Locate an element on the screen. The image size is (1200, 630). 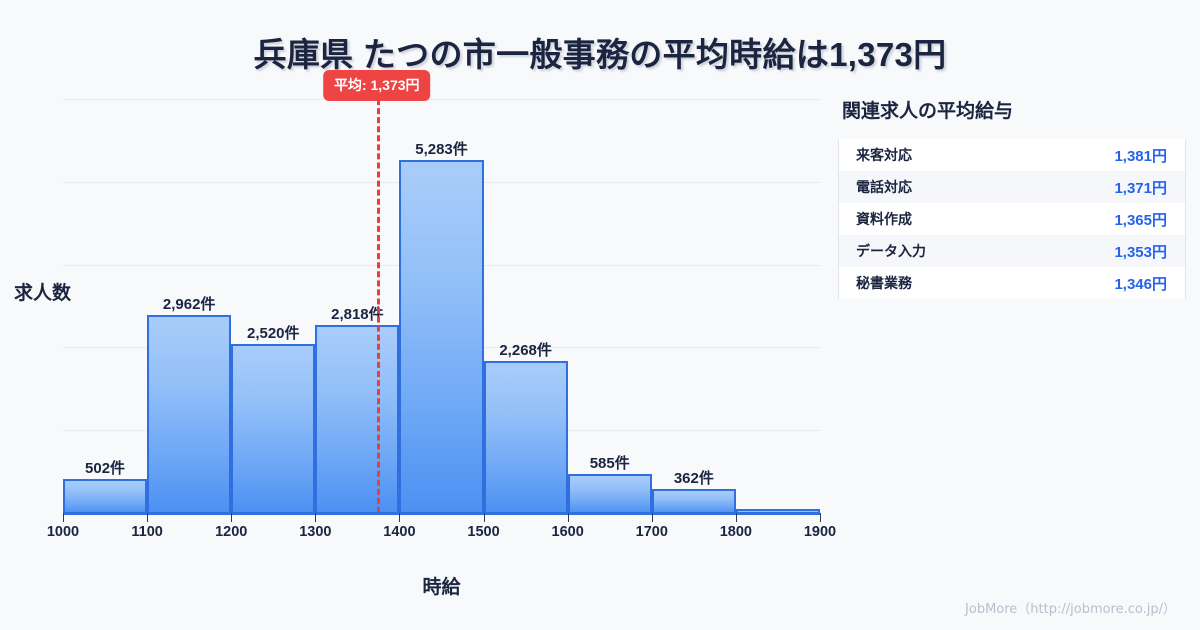
table-row: 電話対応 1,371円 is located at coordinates (1012, 187).